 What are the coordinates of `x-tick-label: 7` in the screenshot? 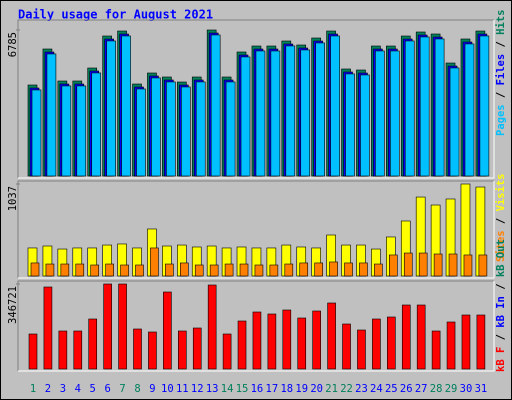 It's located at (122, 389).